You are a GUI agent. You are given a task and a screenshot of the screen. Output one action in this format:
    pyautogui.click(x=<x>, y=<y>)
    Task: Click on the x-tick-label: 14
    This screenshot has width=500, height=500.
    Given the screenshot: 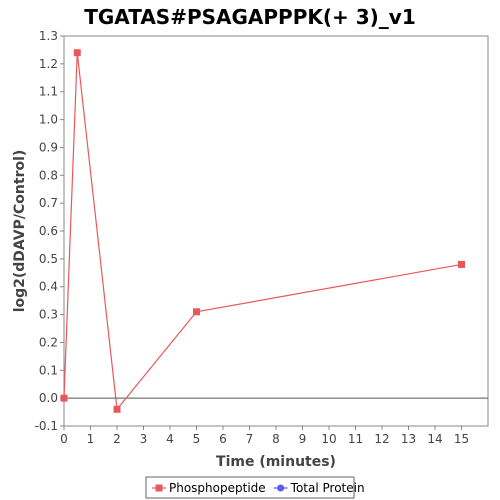 What is the action you would take?
    pyautogui.click(x=434, y=439)
    